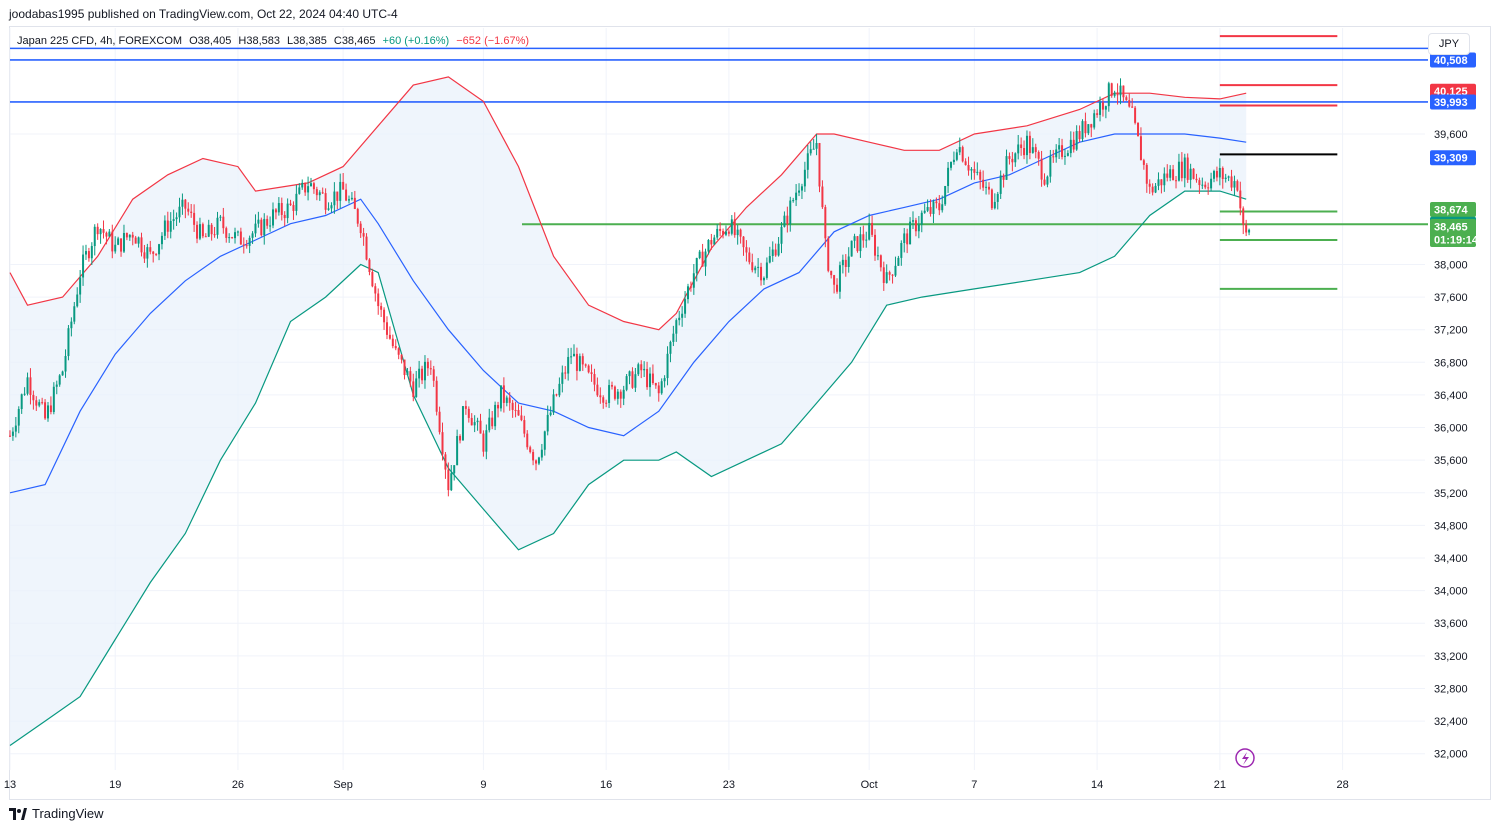 The width and height of the screenshot is (1500, 832). What do you see at coordinates (1451, 159) in the screenshot?
I see `price-tag-label: 39,309` at bounding box center [1451, 159].